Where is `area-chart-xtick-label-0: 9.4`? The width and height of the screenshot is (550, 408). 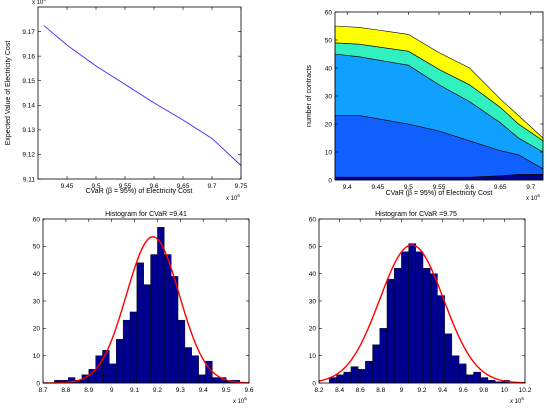
area-chart-xtick-label-0: 9.4 is located at coordinates (347, 187).